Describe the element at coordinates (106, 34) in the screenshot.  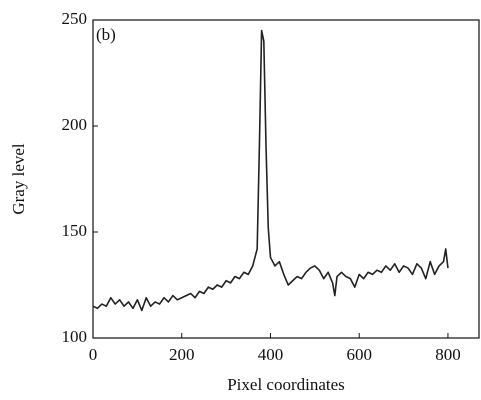
I see `annotation: (b)` at that location.